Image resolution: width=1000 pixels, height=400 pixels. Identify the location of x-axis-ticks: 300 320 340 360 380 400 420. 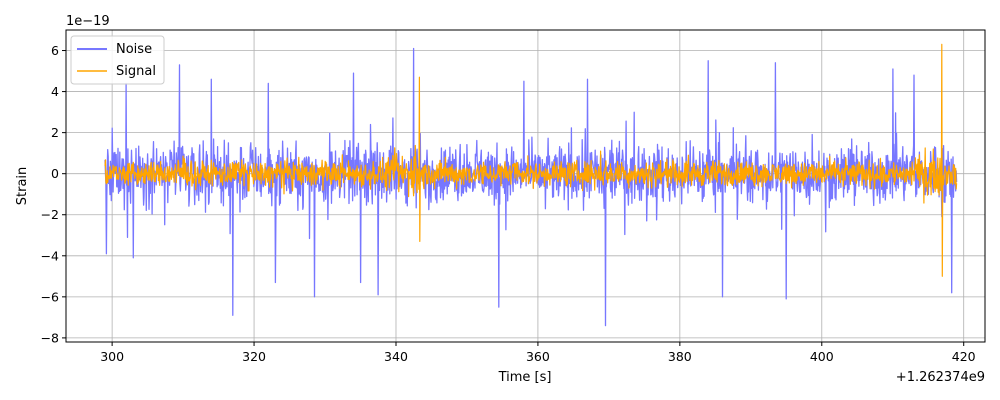
(538, 353).